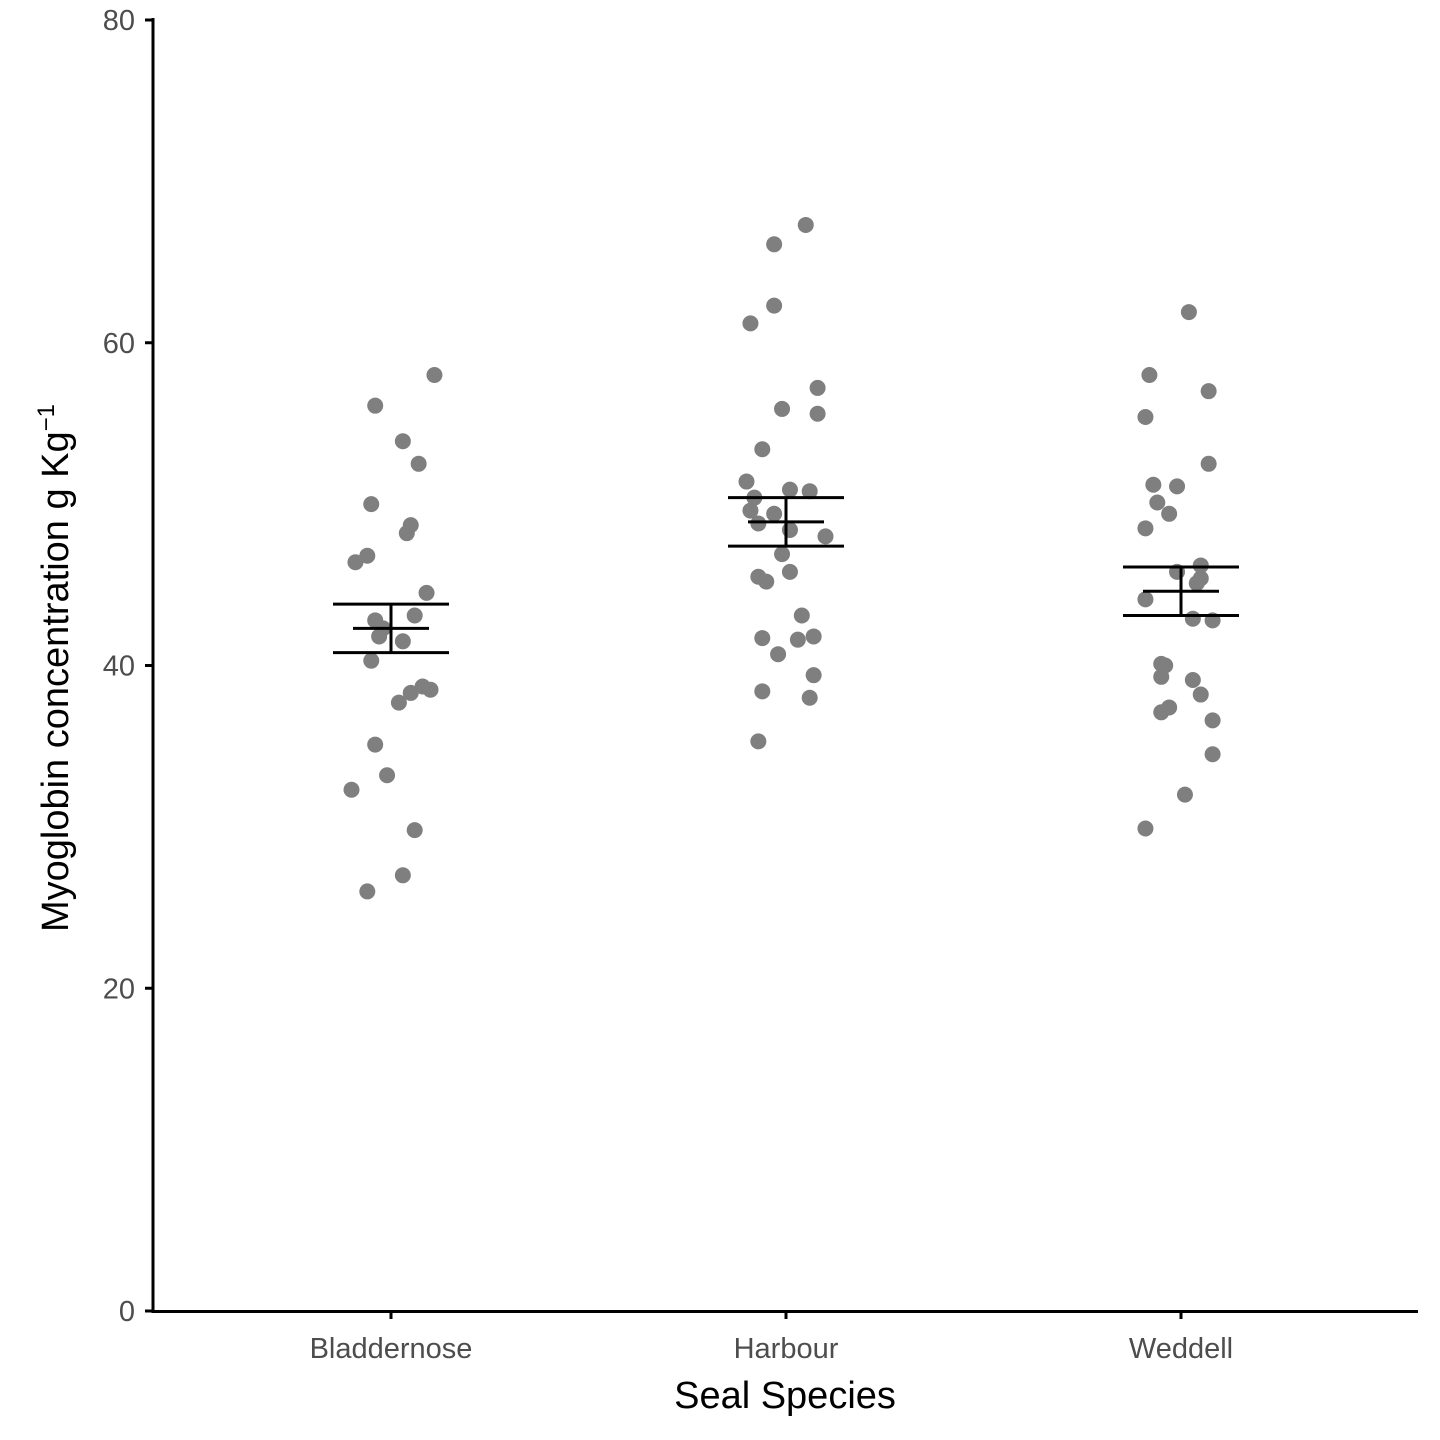  What do you see at coordinates (119, 21) in the screenshot?
I see `y-tick-label: 80` at bounding box center [119, 21].